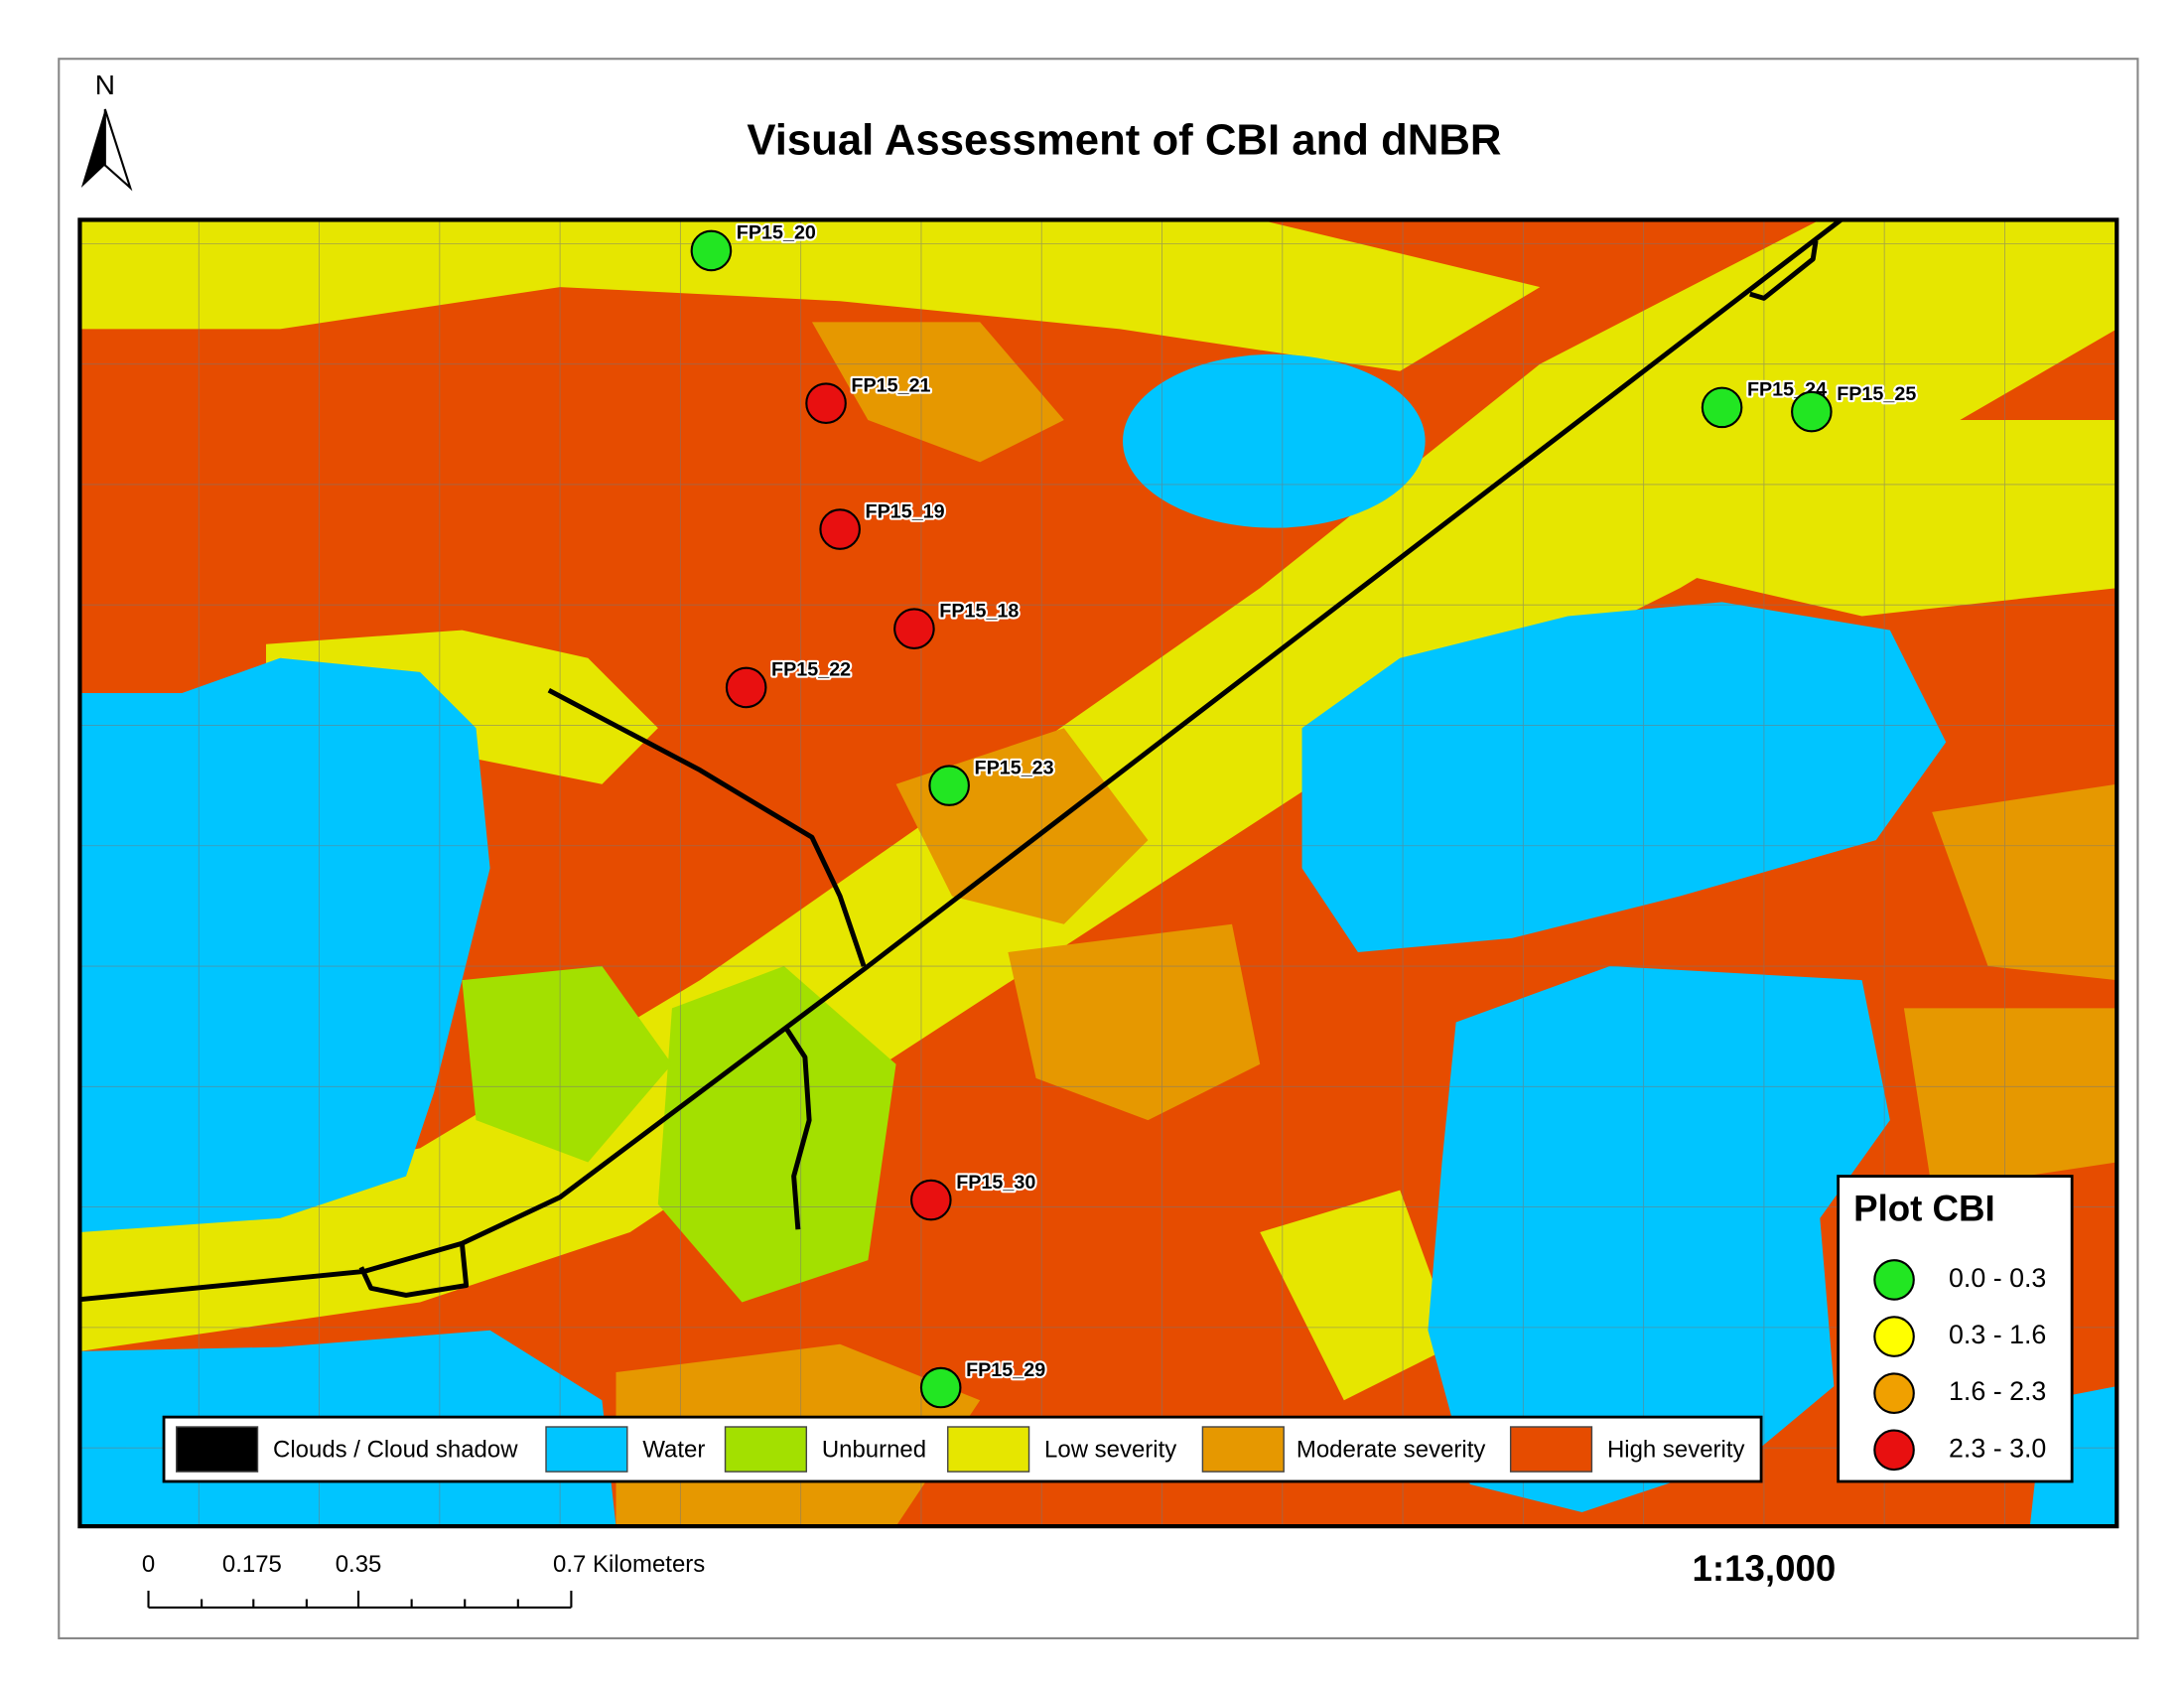 The height and width of the screenshot is (1688, 2184). I want to click on scale-bar-label: 0, so click(148, 1564).